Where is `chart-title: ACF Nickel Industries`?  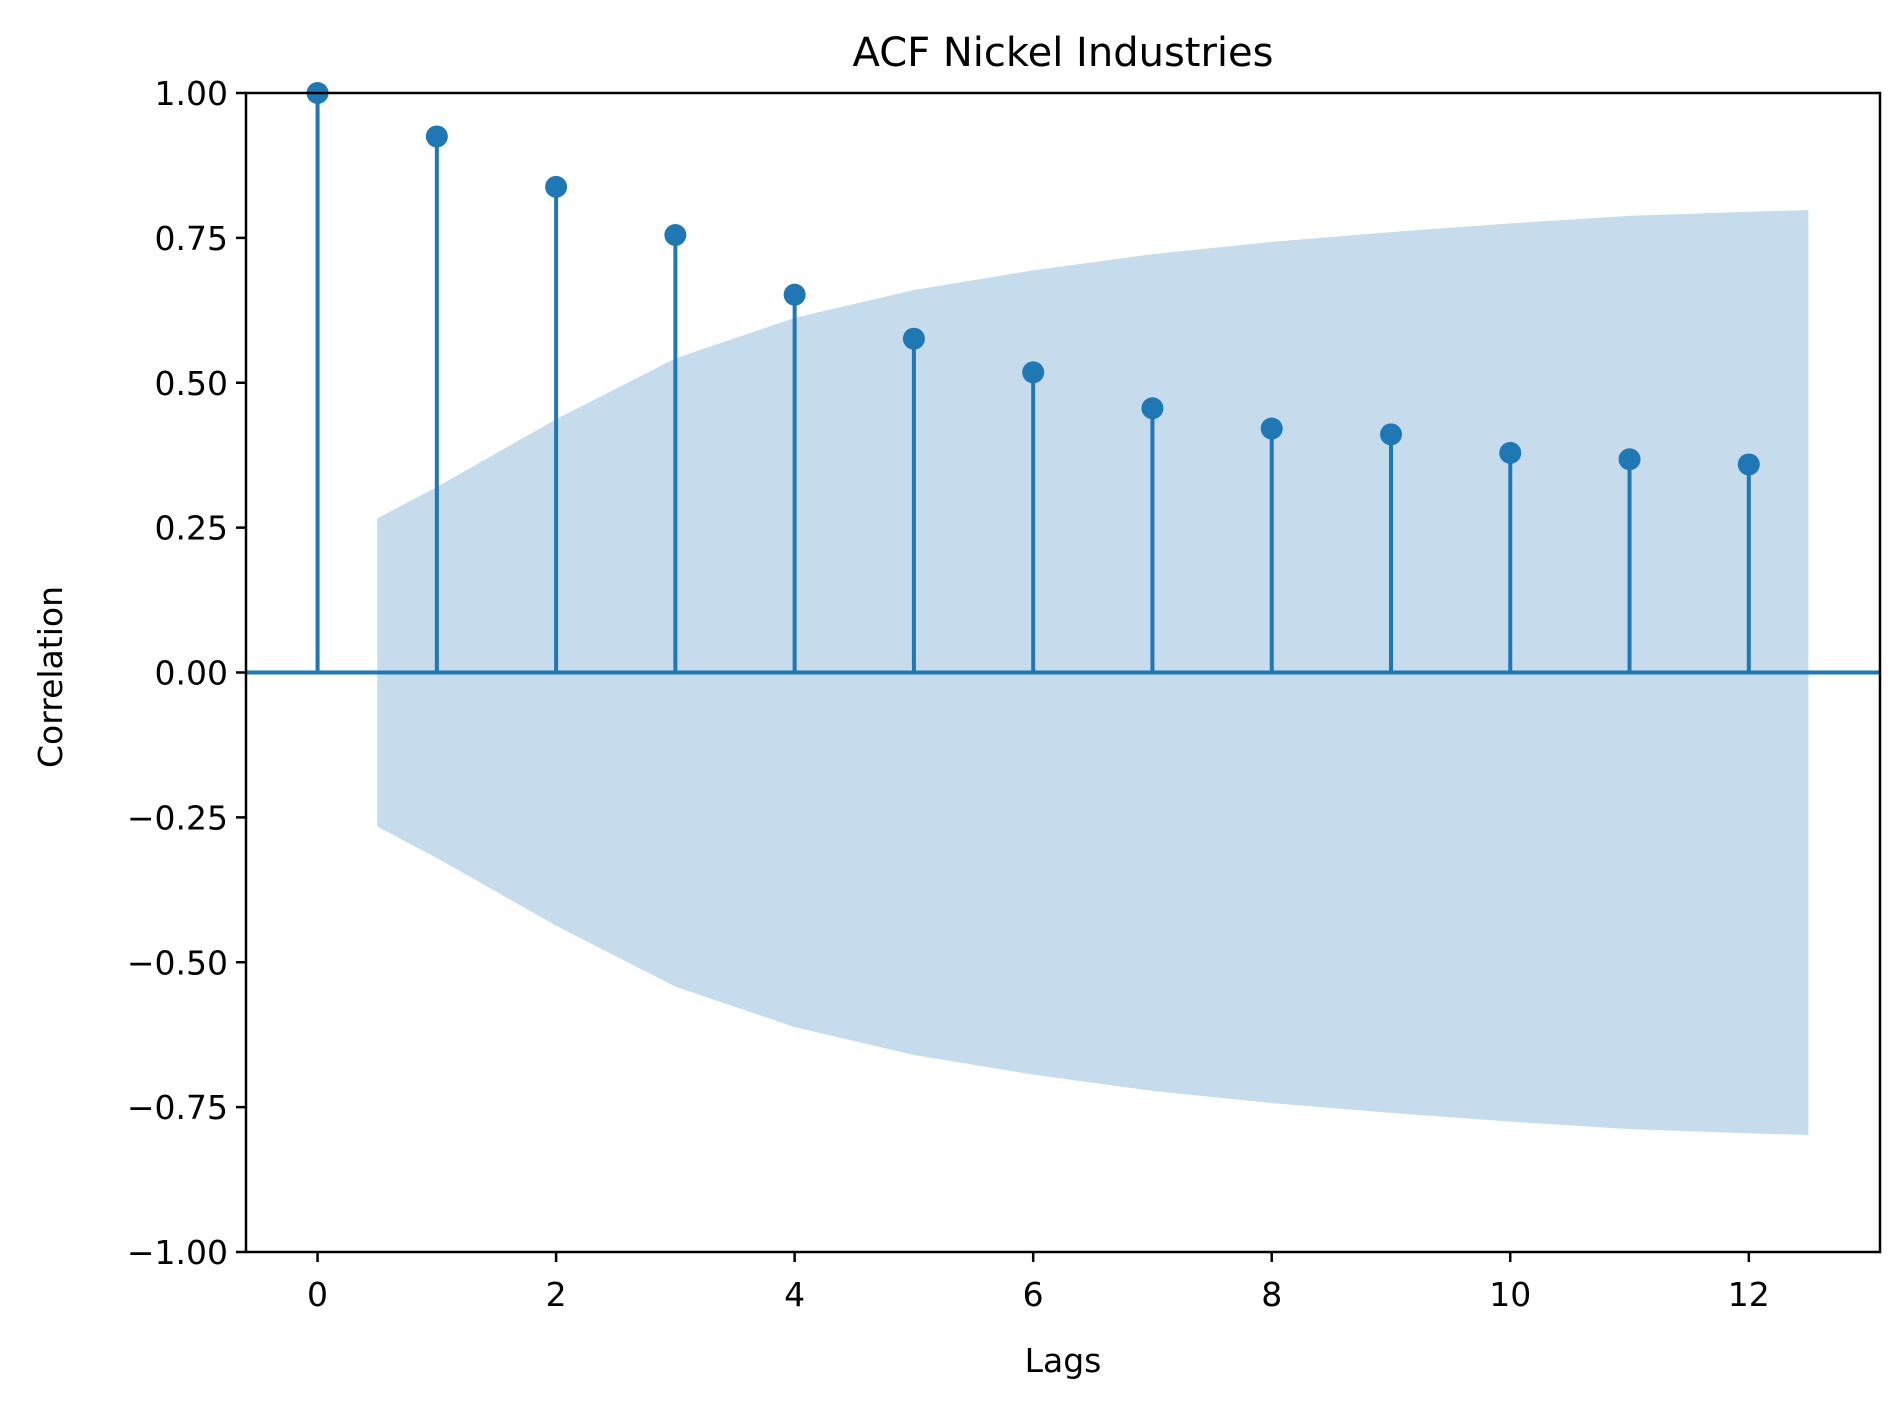 chart-title: ACF Nickel Industries is located at coordinates (1063, 53).